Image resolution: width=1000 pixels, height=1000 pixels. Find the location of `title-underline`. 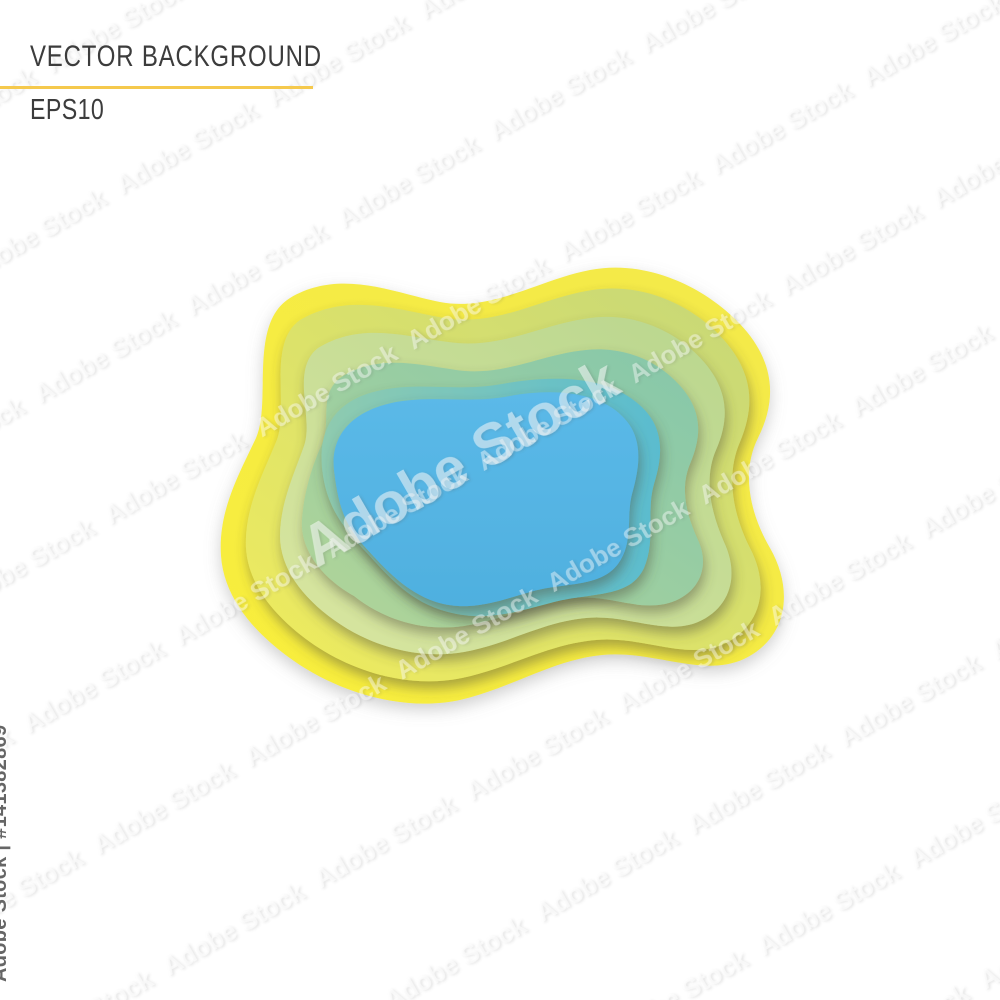

title-underline is located at coordinates (156, 87).